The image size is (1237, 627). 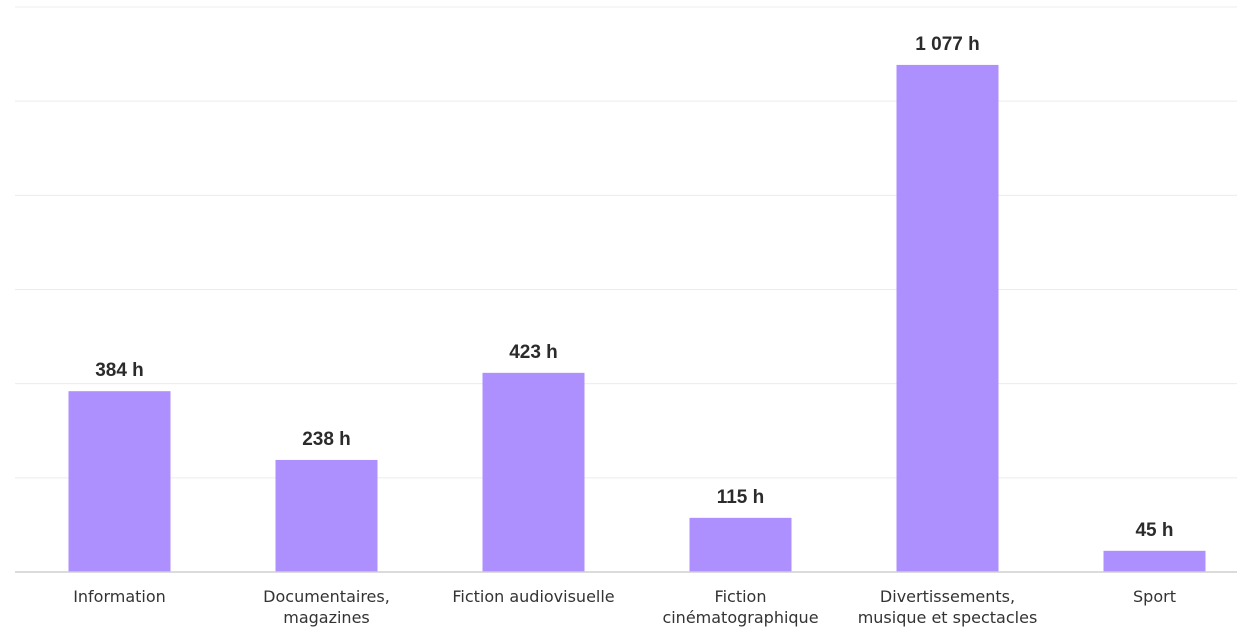 What do you see at coordinates (741, 596) in the screenshot?
I see `category-label-line: Fiction` at bounding box center [741, 596].